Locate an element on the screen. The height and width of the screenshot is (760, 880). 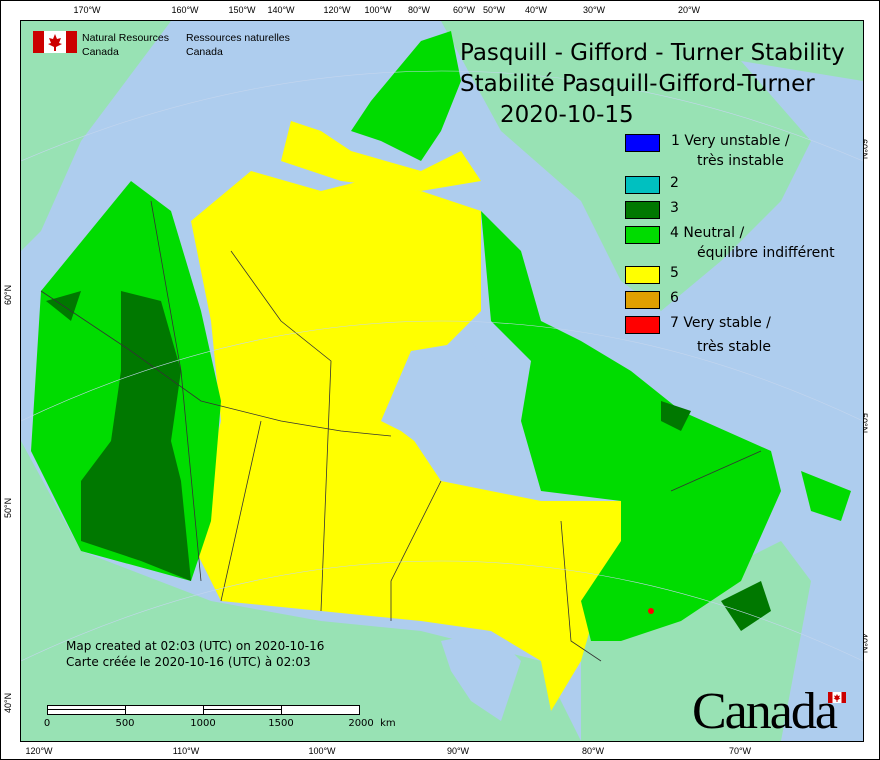
org-name-en-line1: Natural Resources is located at coordinates (125, 38).